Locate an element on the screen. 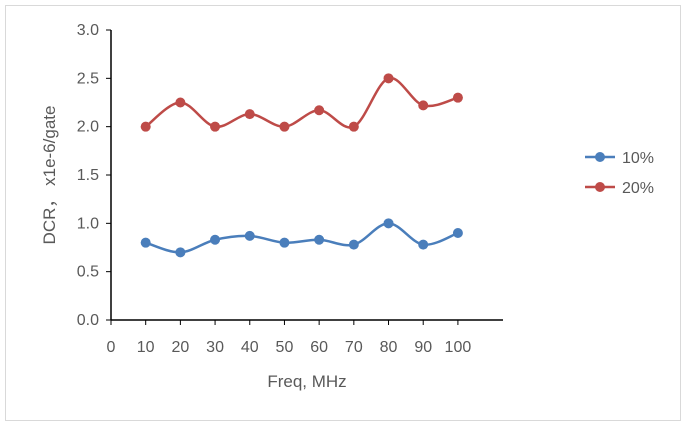 The image size is (686, 425). y-tick-label: 0.0 is located at coordinates (88, 320).